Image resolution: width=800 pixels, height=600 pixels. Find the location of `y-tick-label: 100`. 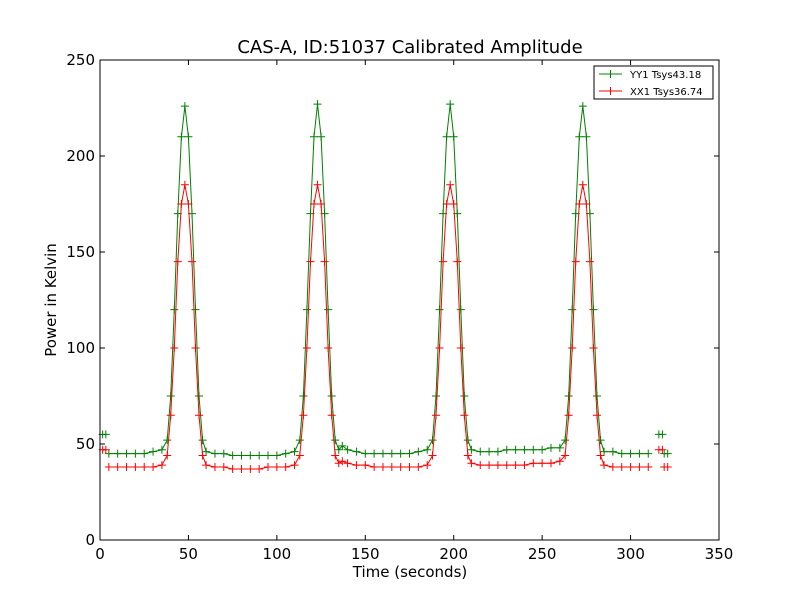

y-tick-label: 100 is located at coordinates (80, 348).